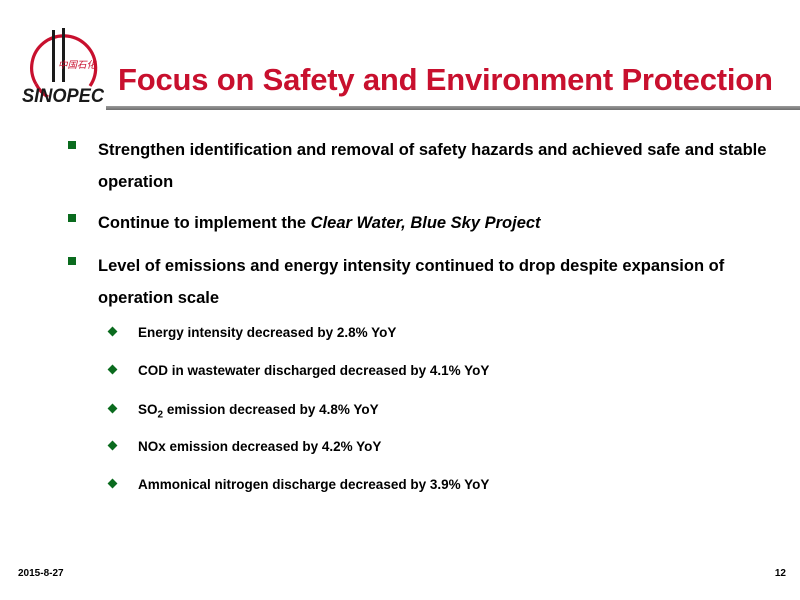  I want to click on logo-wordmark: SINOPEC, so click(63, 96).